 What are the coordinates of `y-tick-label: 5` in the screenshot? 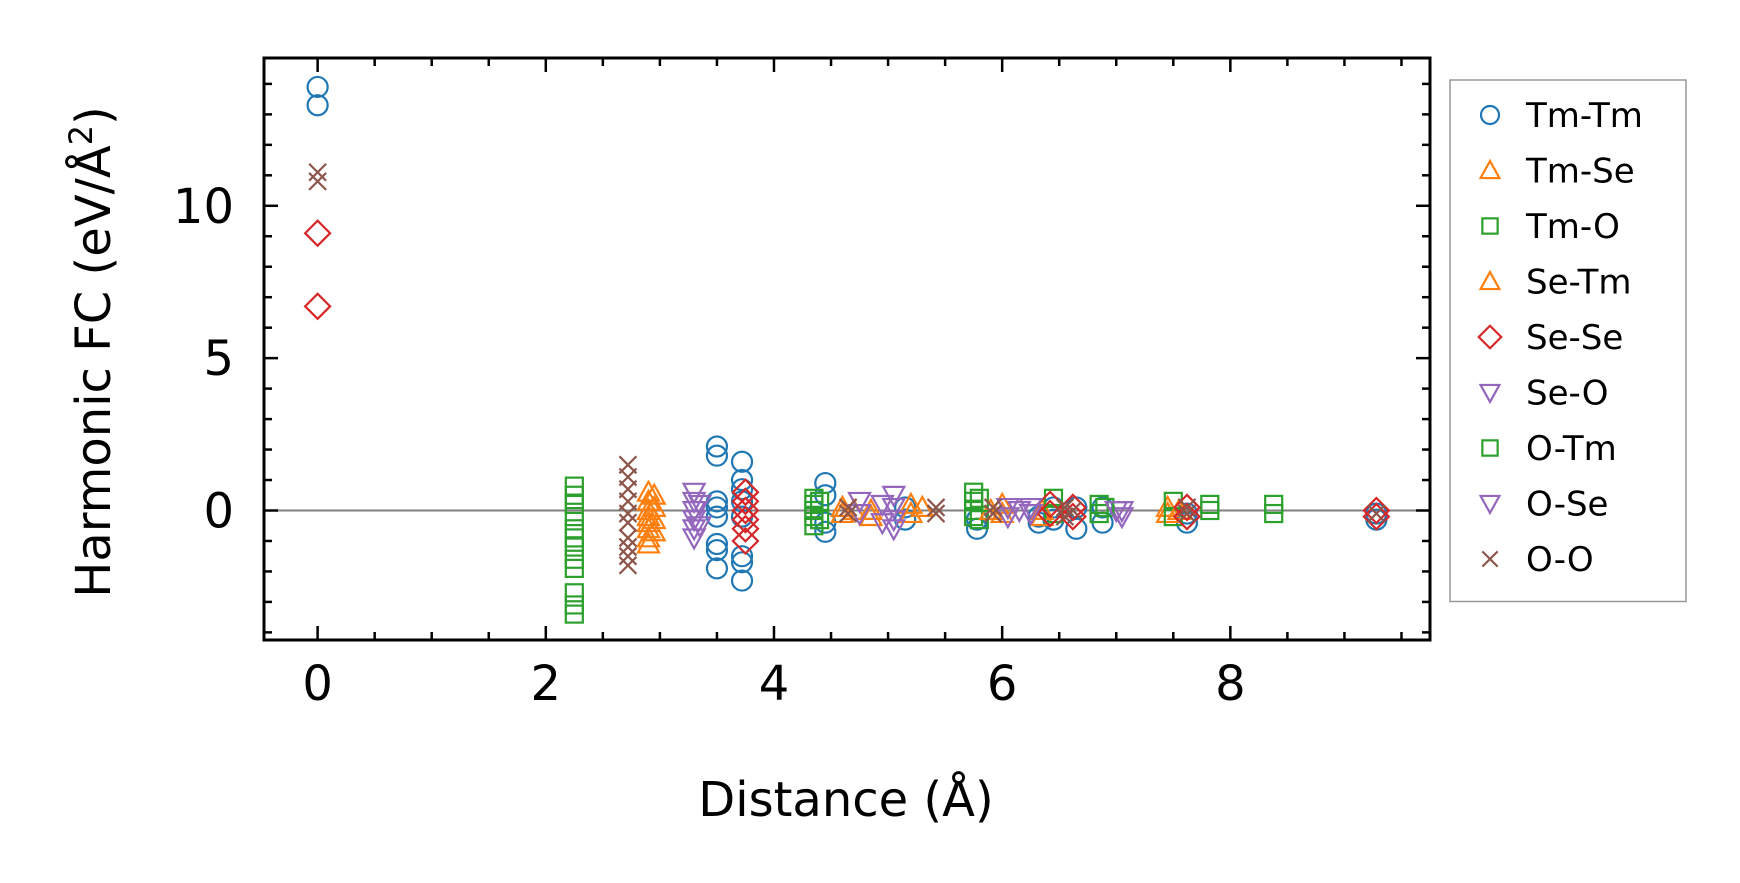 It's located at (218, 359).